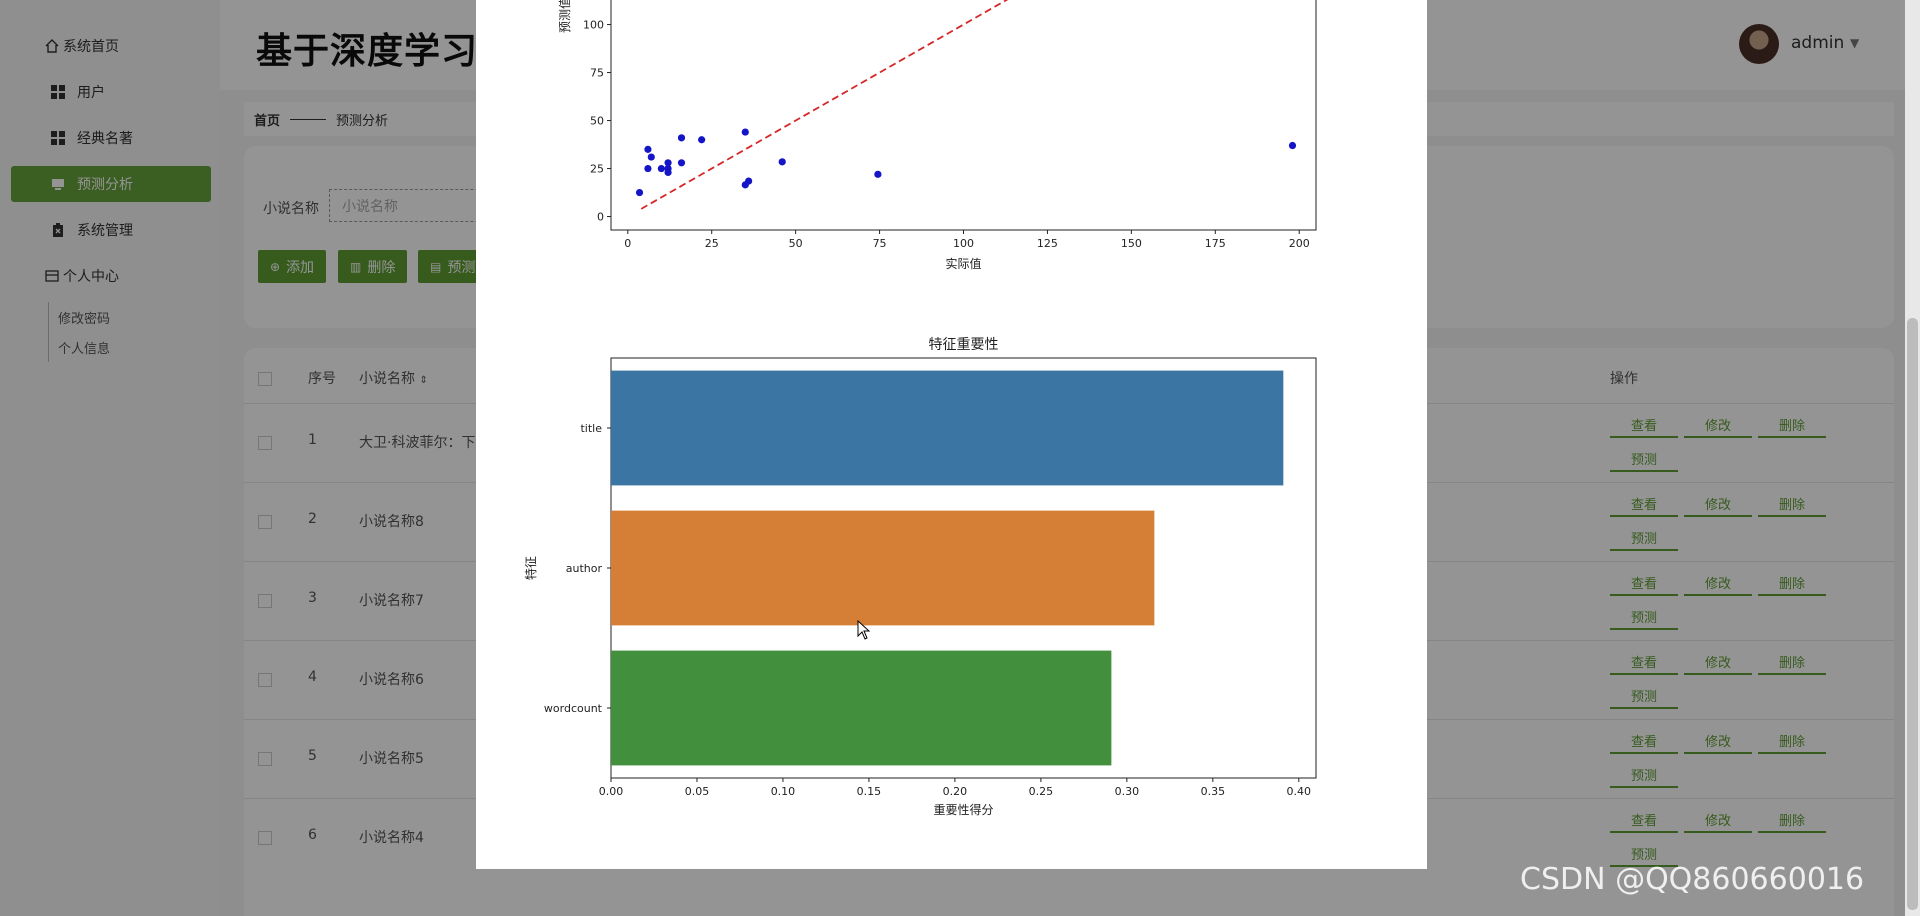 The width and height of the screenshot is (1920, 916). Describe the element at coordinates (880, 243) in the screenshot. I see `x-tick-label: 75` at that location.